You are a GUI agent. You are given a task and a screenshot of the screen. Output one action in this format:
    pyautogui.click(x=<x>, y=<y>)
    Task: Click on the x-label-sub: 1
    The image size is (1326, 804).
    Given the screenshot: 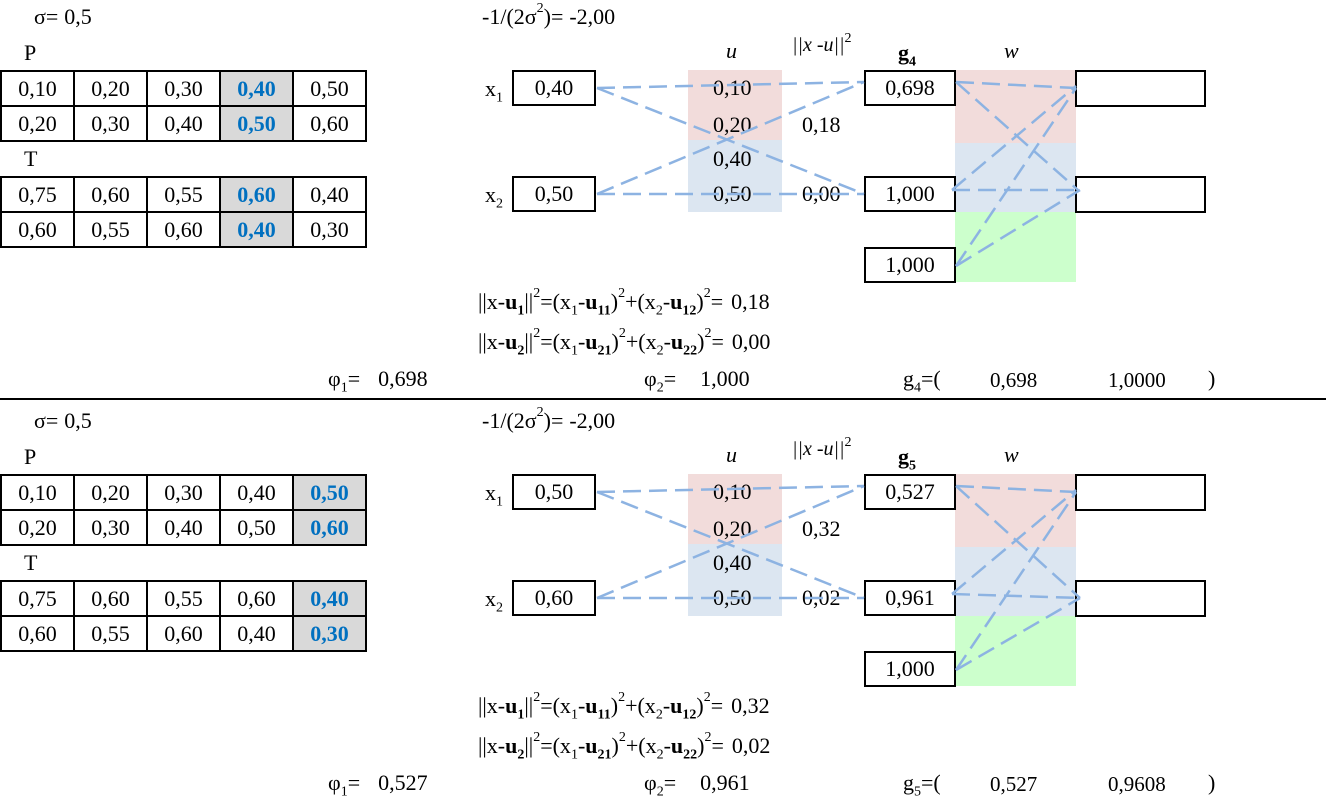 What is the action you would take?
    pyautogui.click(x=499, y=502)
    